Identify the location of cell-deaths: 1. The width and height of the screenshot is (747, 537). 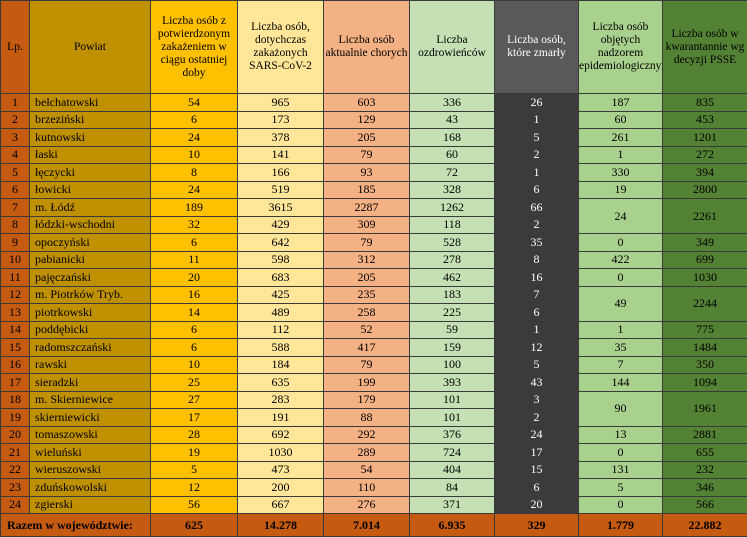
(537, 330).